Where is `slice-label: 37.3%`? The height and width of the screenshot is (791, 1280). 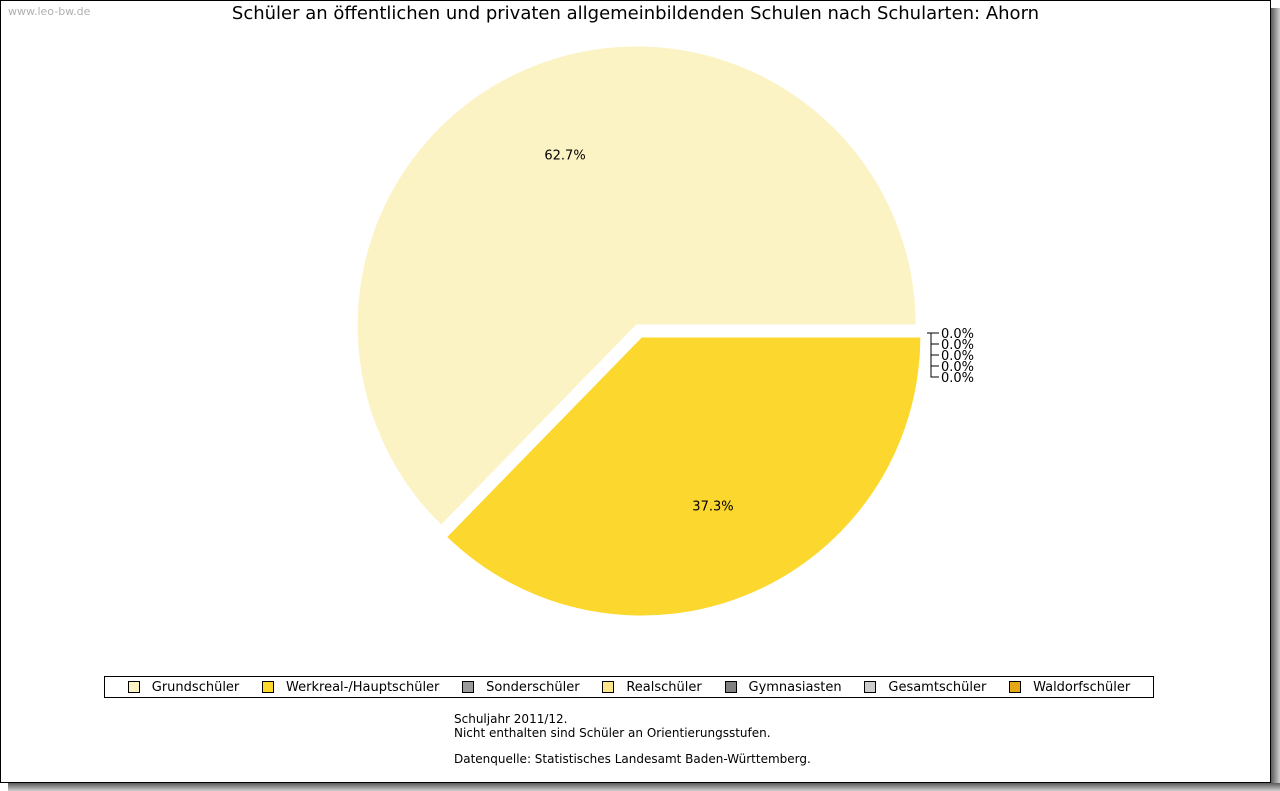 slice-label: 37.3% is located at coordinates (712, 506).